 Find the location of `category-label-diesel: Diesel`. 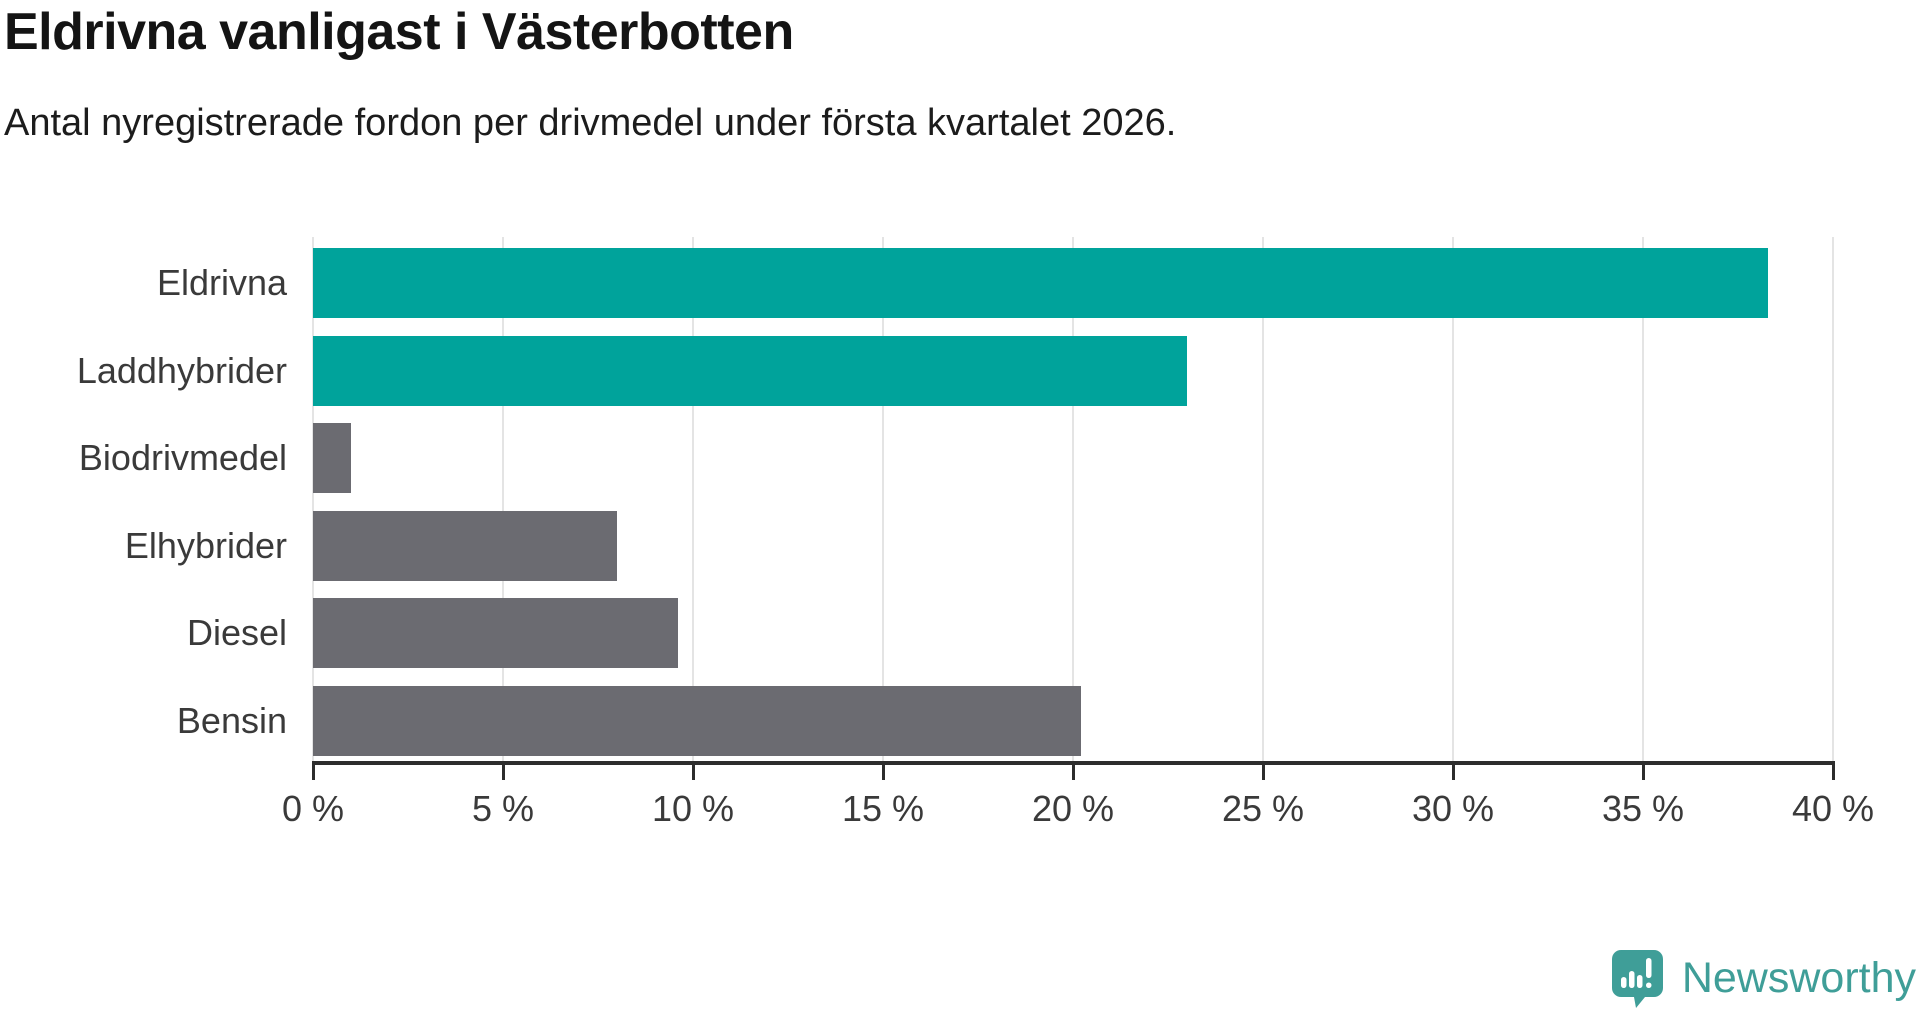

category-label-diesel: Diesel is located at coordinates (236, 632).